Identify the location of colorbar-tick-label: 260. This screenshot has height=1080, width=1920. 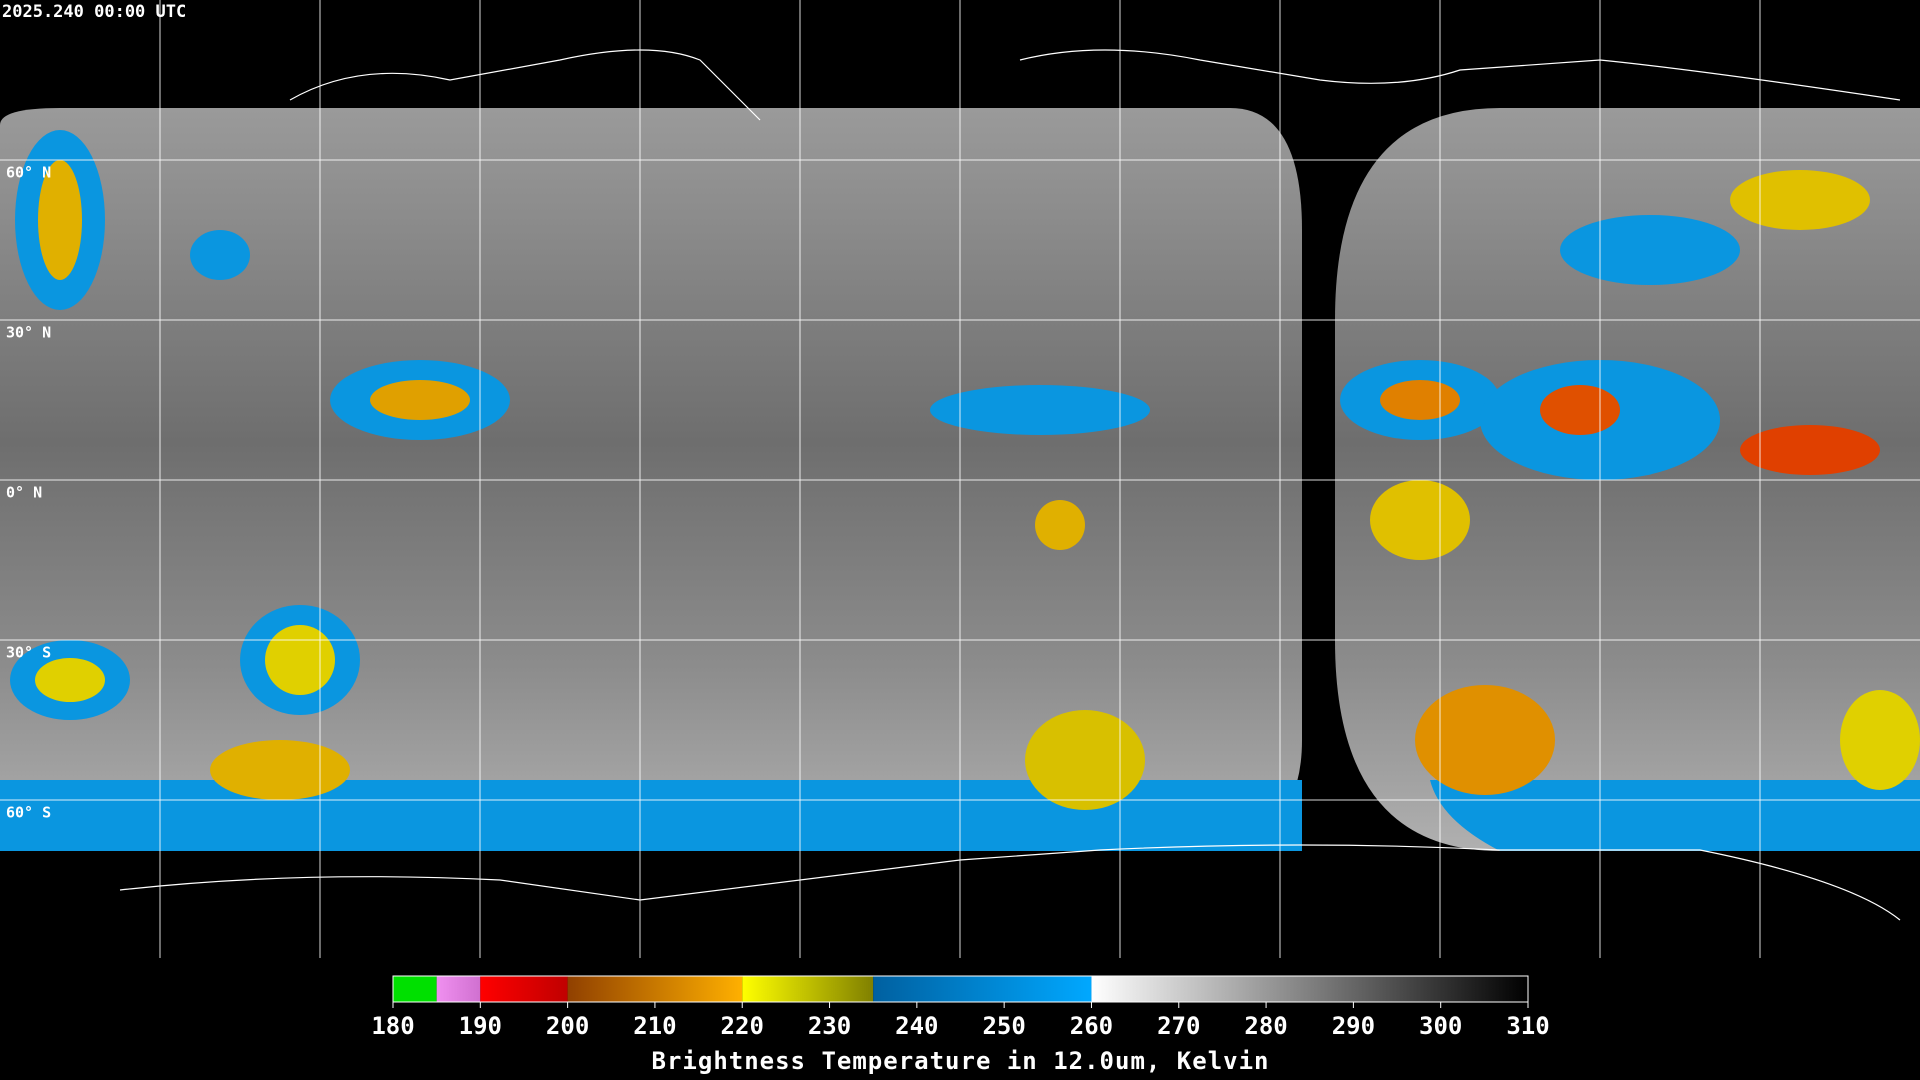
(1091, 1026).